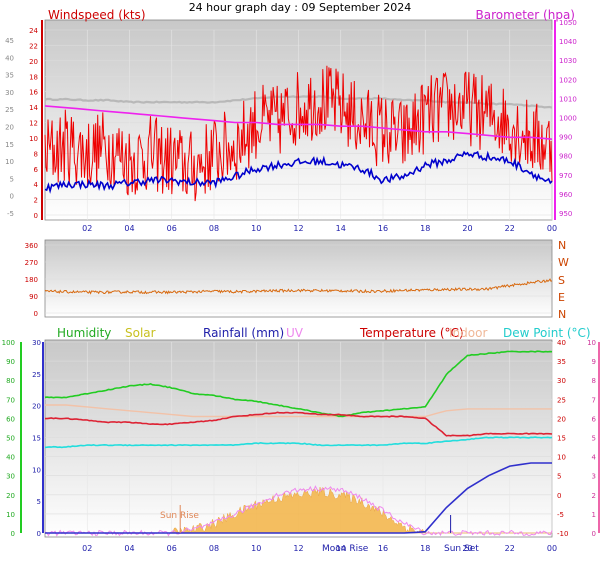 Image resolution: width=608 pixels, height=561 pixels. I want to click on direction-tick-label: 180, so click(31, 280).